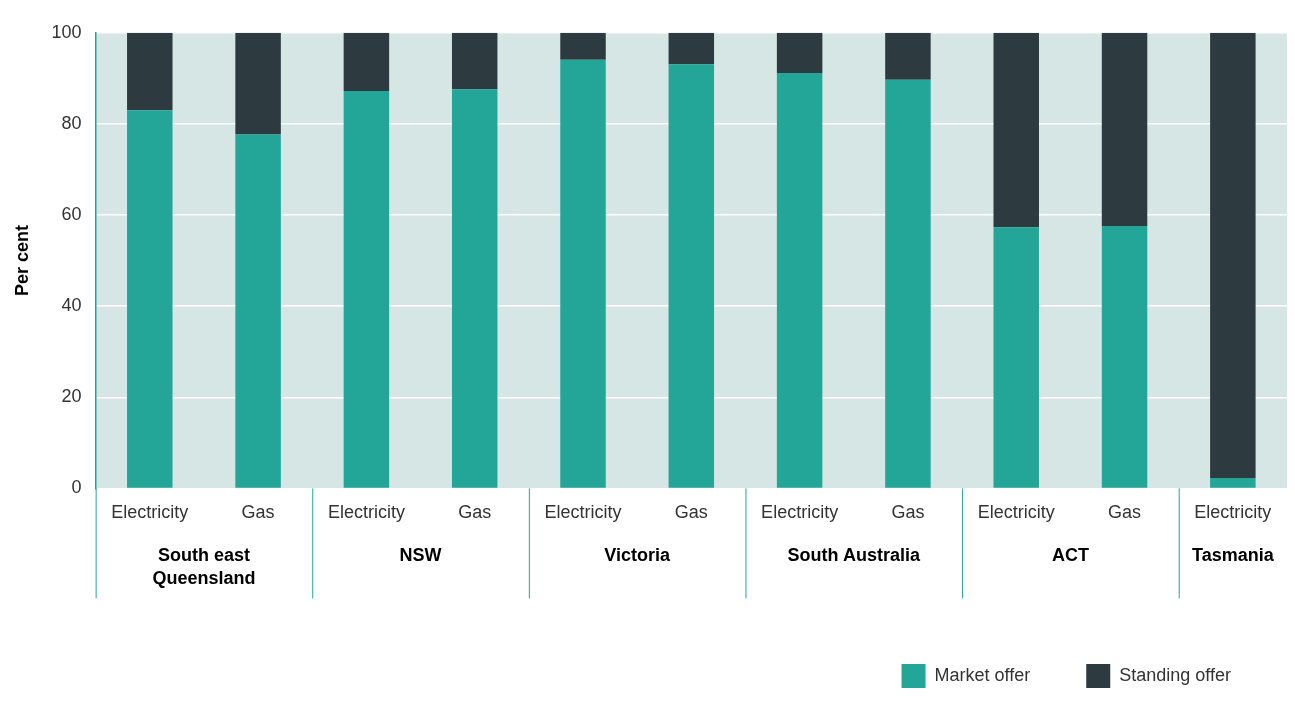 Image resolution: width=1295 pixels, height=705 pixels. What do you see at coordinates (982, 674) in the screenshot?
I see `legend-label: Market offer` at bounding box center [982, 674].